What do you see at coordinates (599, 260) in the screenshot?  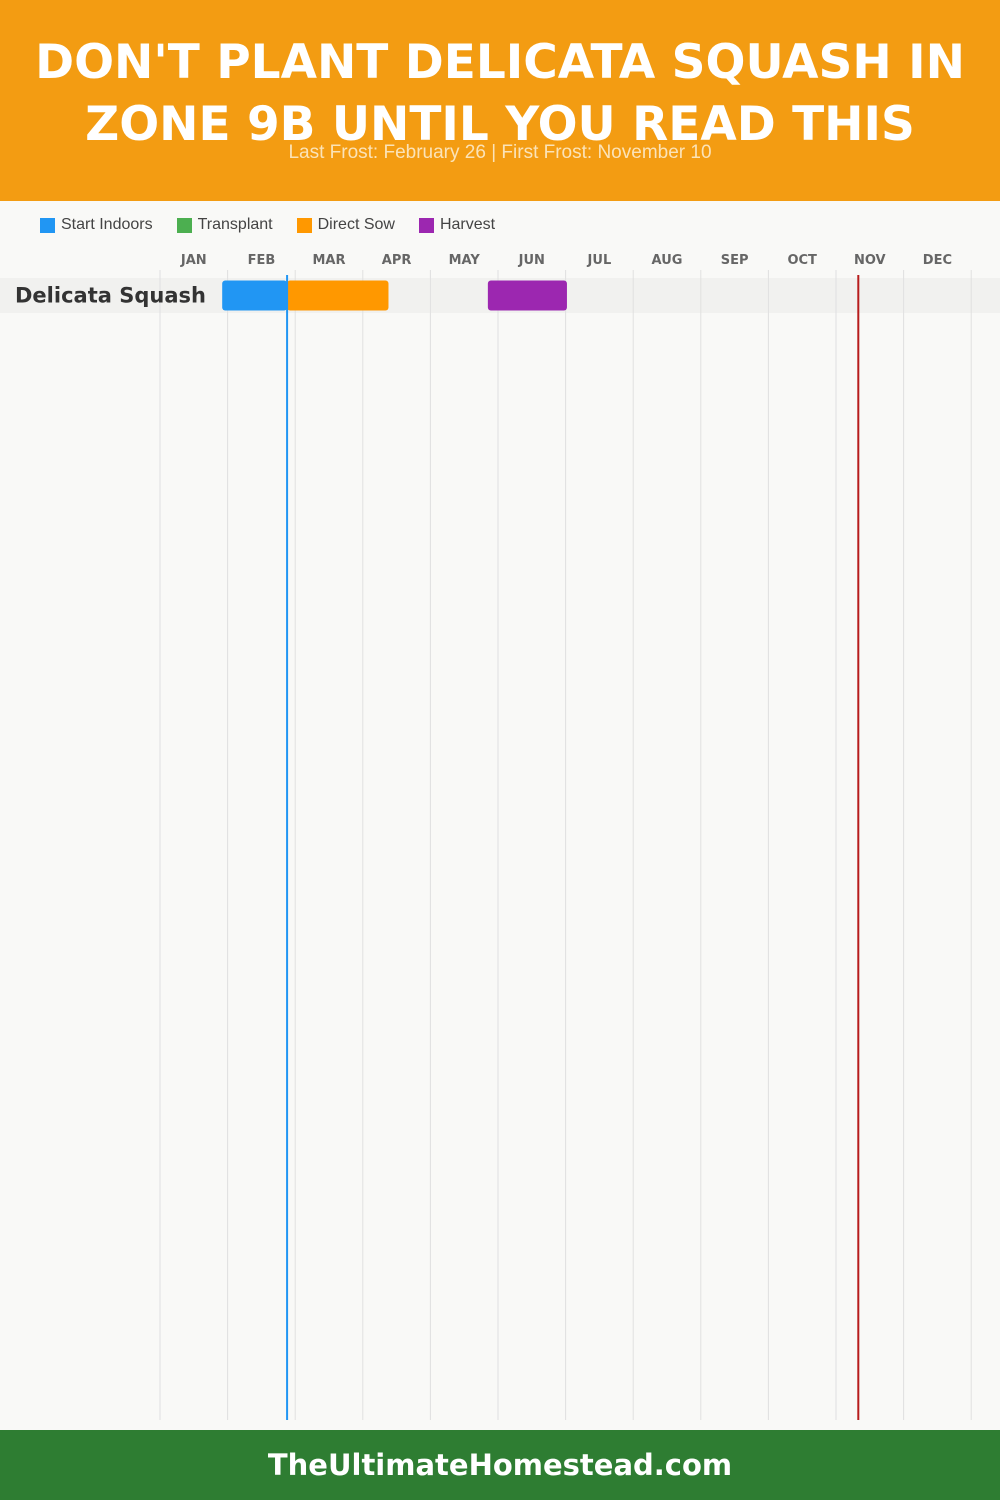 I see `month-label: JUL` at bounding box center [599, 260].